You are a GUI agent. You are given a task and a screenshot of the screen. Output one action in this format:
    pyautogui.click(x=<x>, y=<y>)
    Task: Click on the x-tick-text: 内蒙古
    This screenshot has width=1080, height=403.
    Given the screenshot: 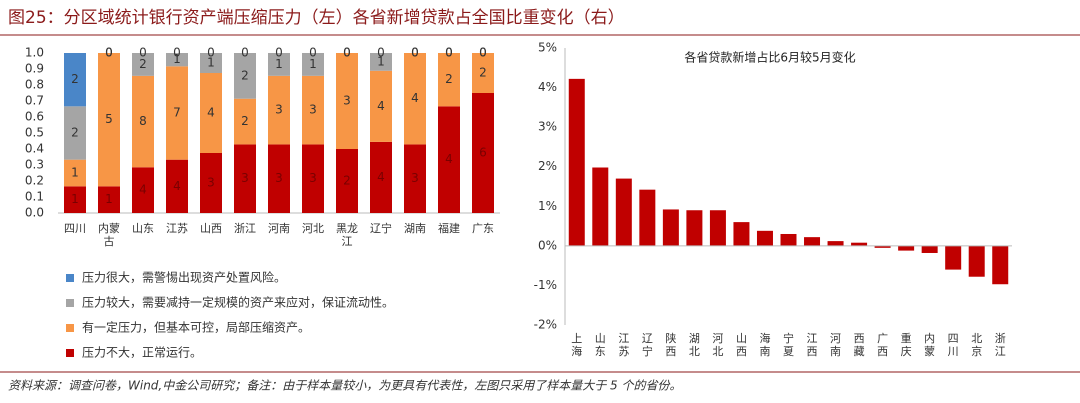 What is the action you would take?
    pyautogui.click(x=109, y=235)
    